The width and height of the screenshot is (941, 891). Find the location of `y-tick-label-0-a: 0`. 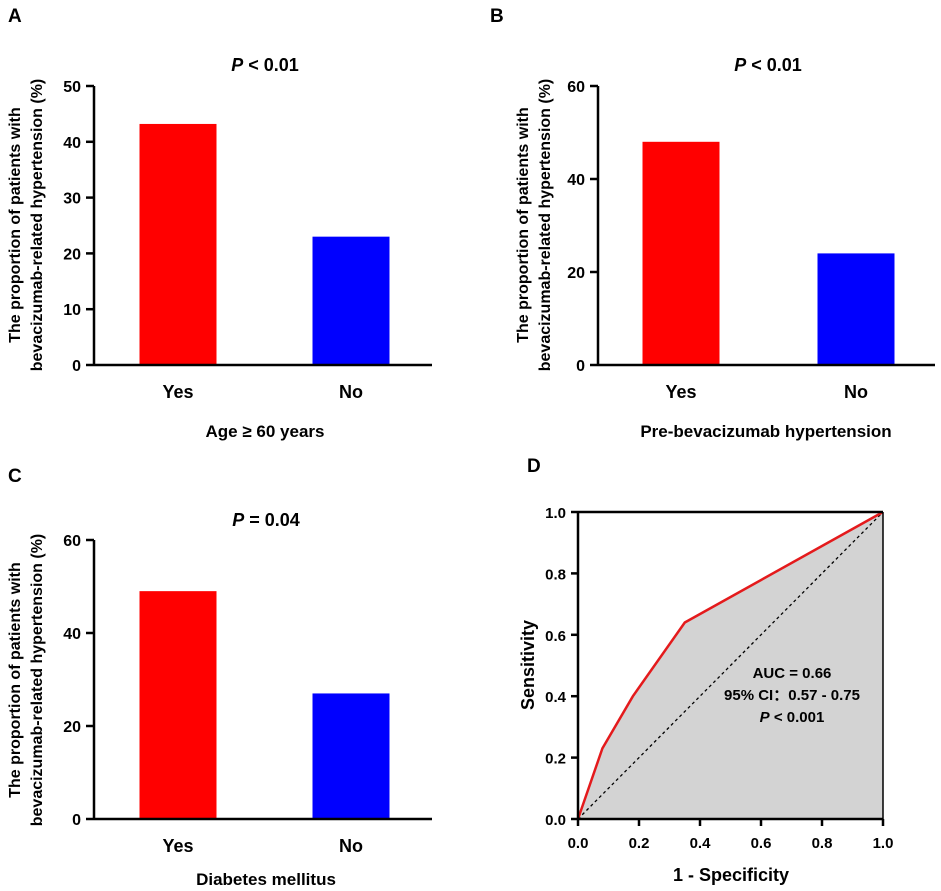

y-tick-label-0-a: 0 is located at coordinates (76, 366).